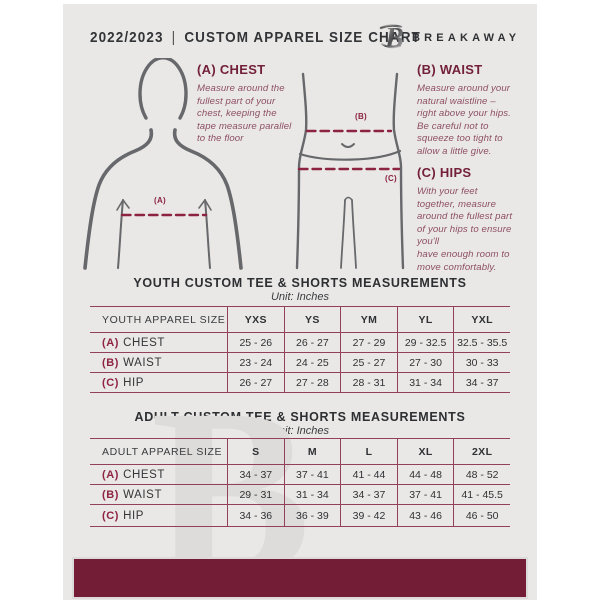 The height and width of the screenshot is (600, 600). What do you see at coordinates (160, 200) in the screenshot?
I see `chest-line-label: (A)` at bounding box center [160, 200].